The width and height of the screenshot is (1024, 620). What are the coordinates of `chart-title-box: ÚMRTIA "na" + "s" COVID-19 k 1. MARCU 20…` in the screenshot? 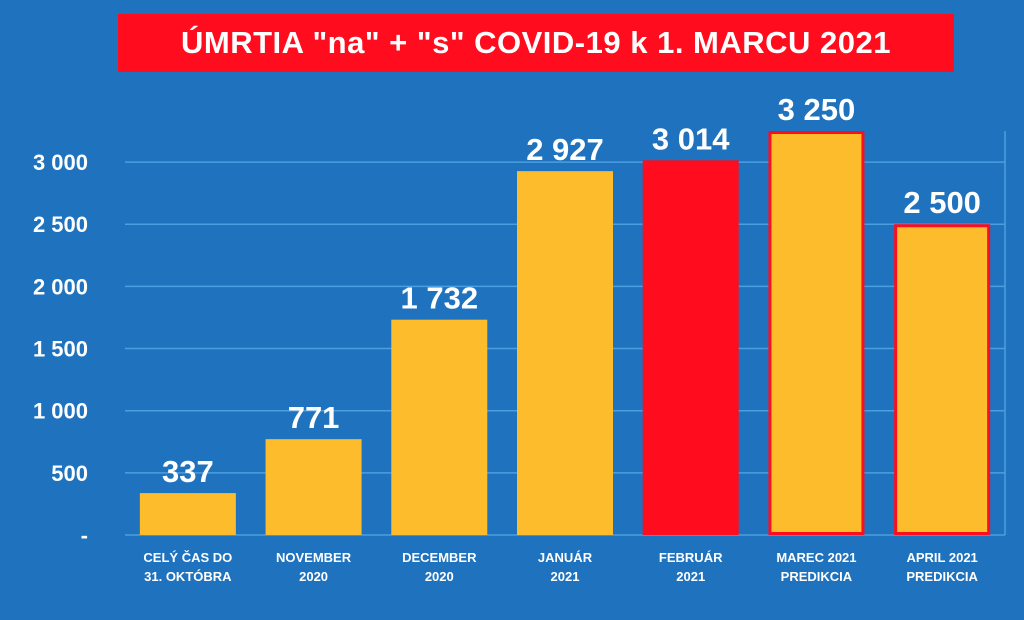 It's located at (536, 43).